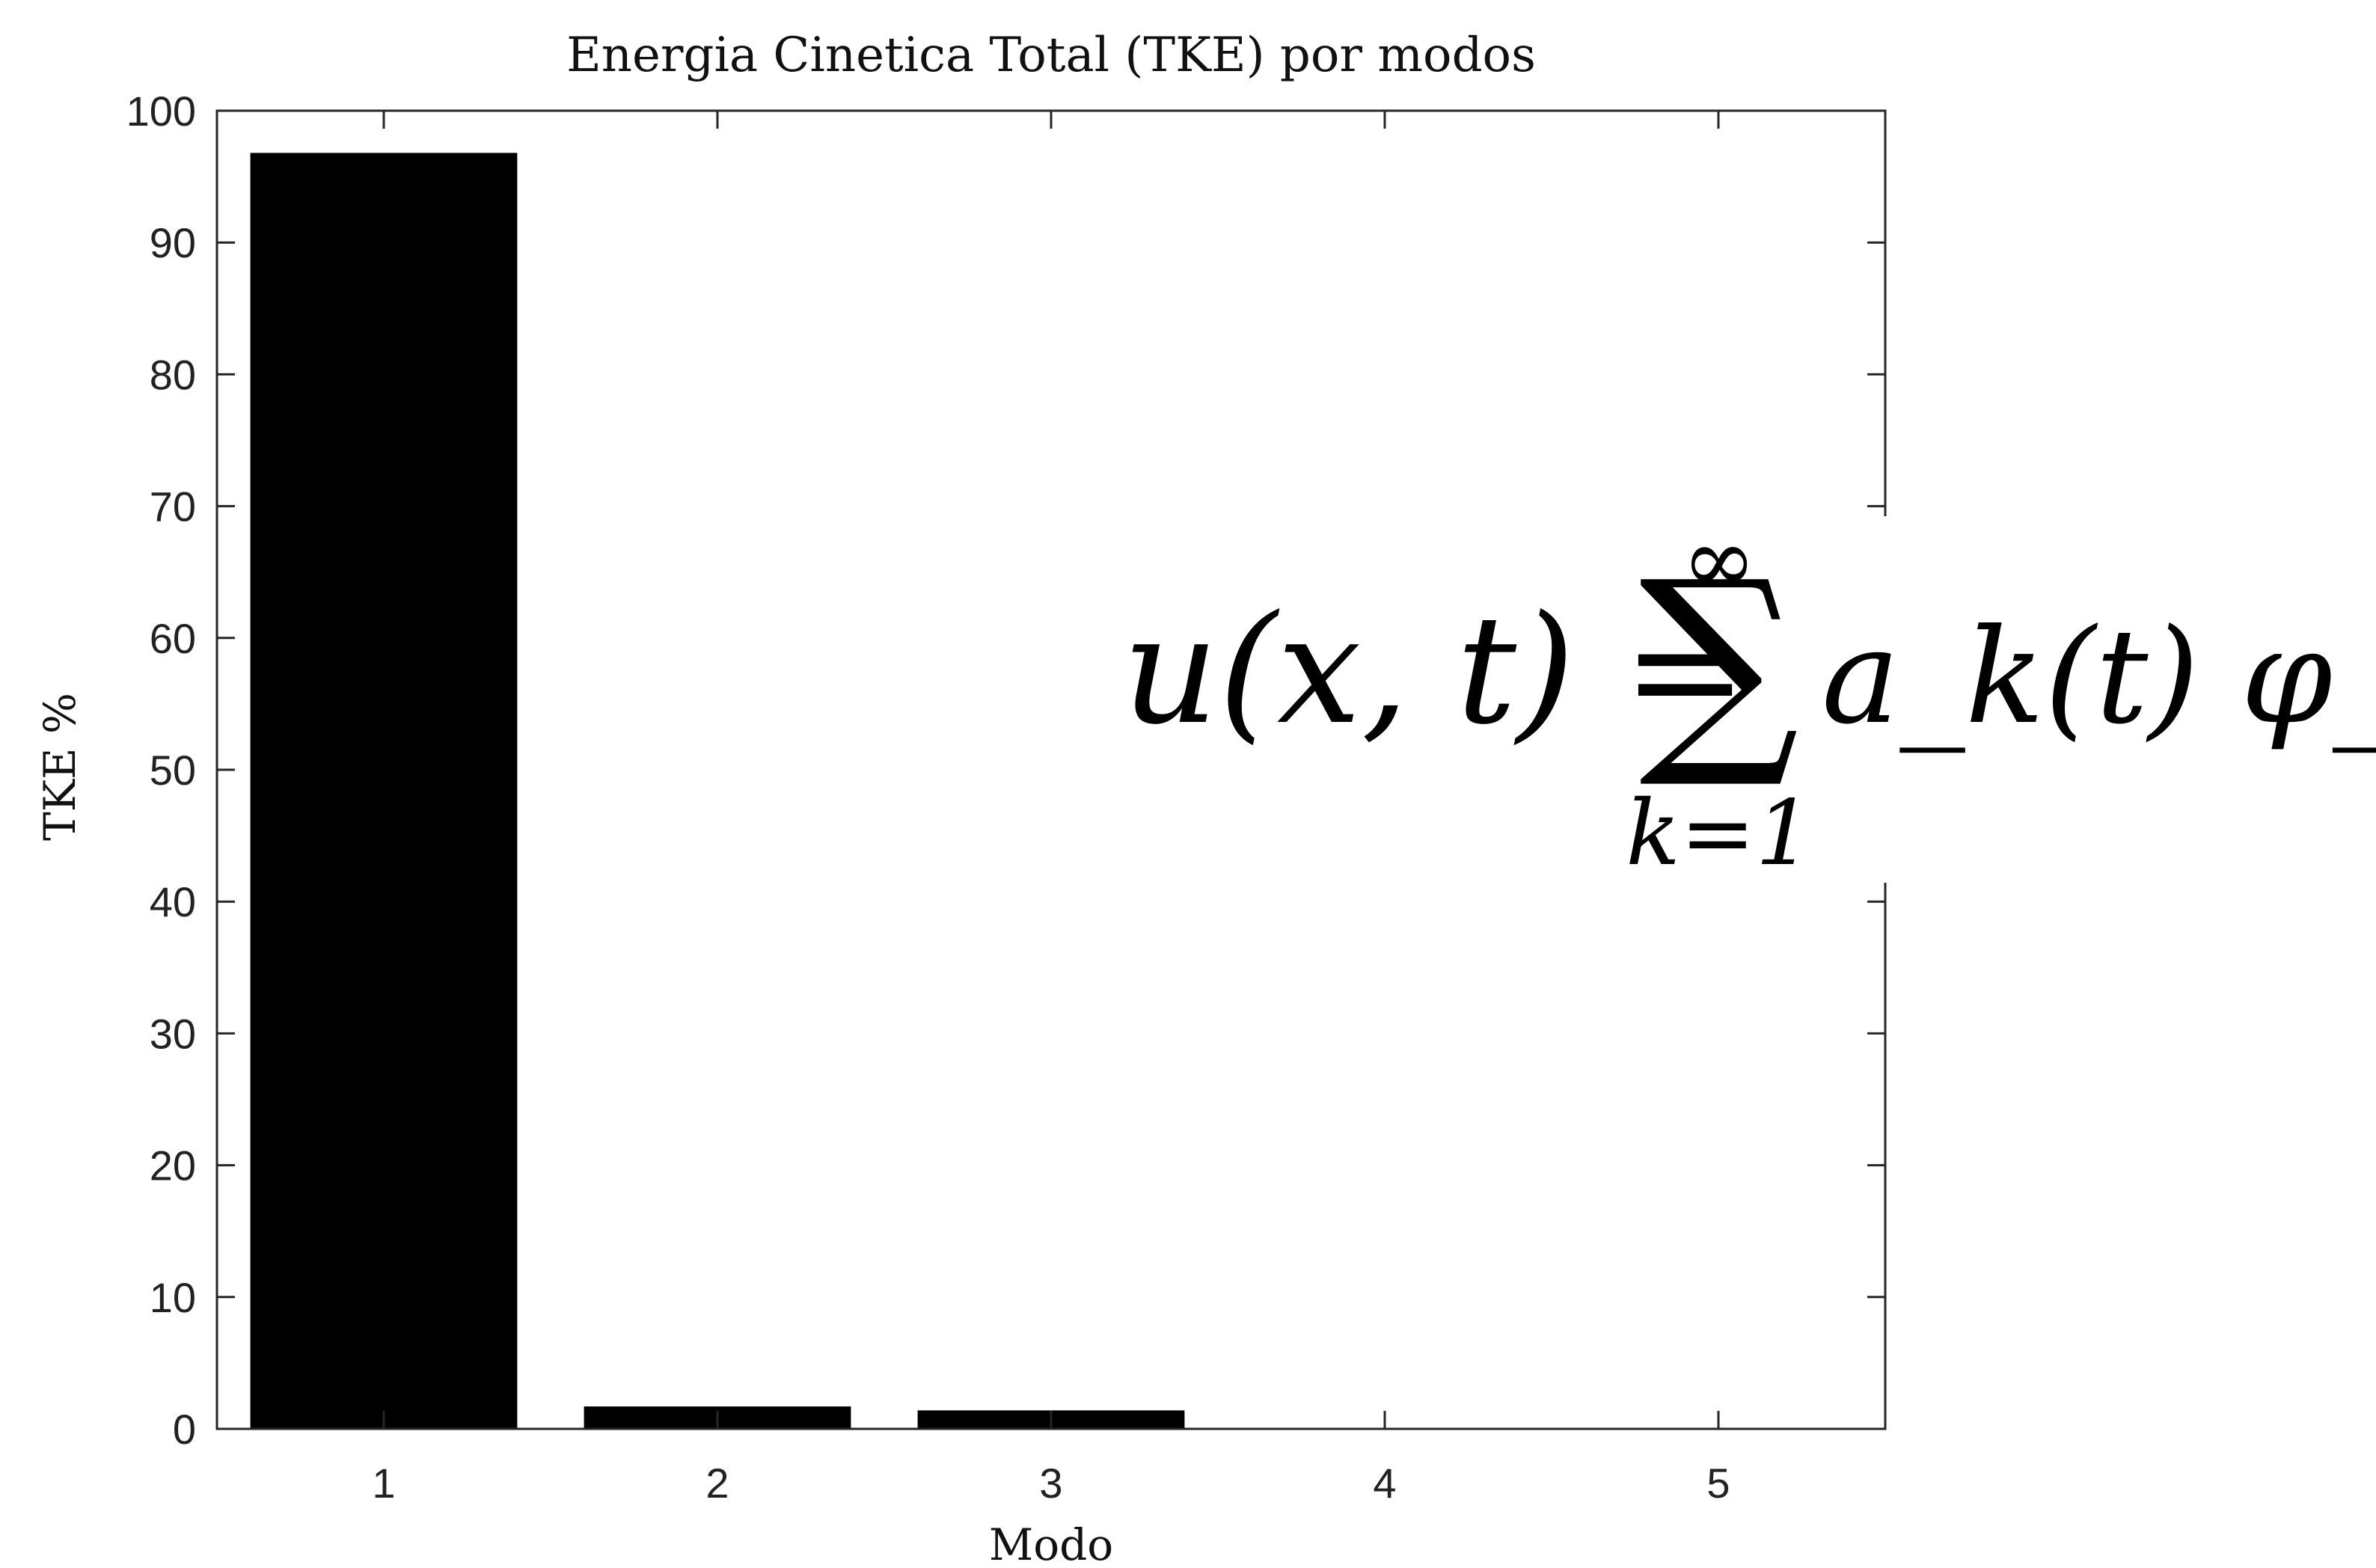  What do you see at coordinates (2099, 677) in the screenshot?
I see `equation-rhs: a_k(t) φ_k(x)` at bounding box center [2099, 677].